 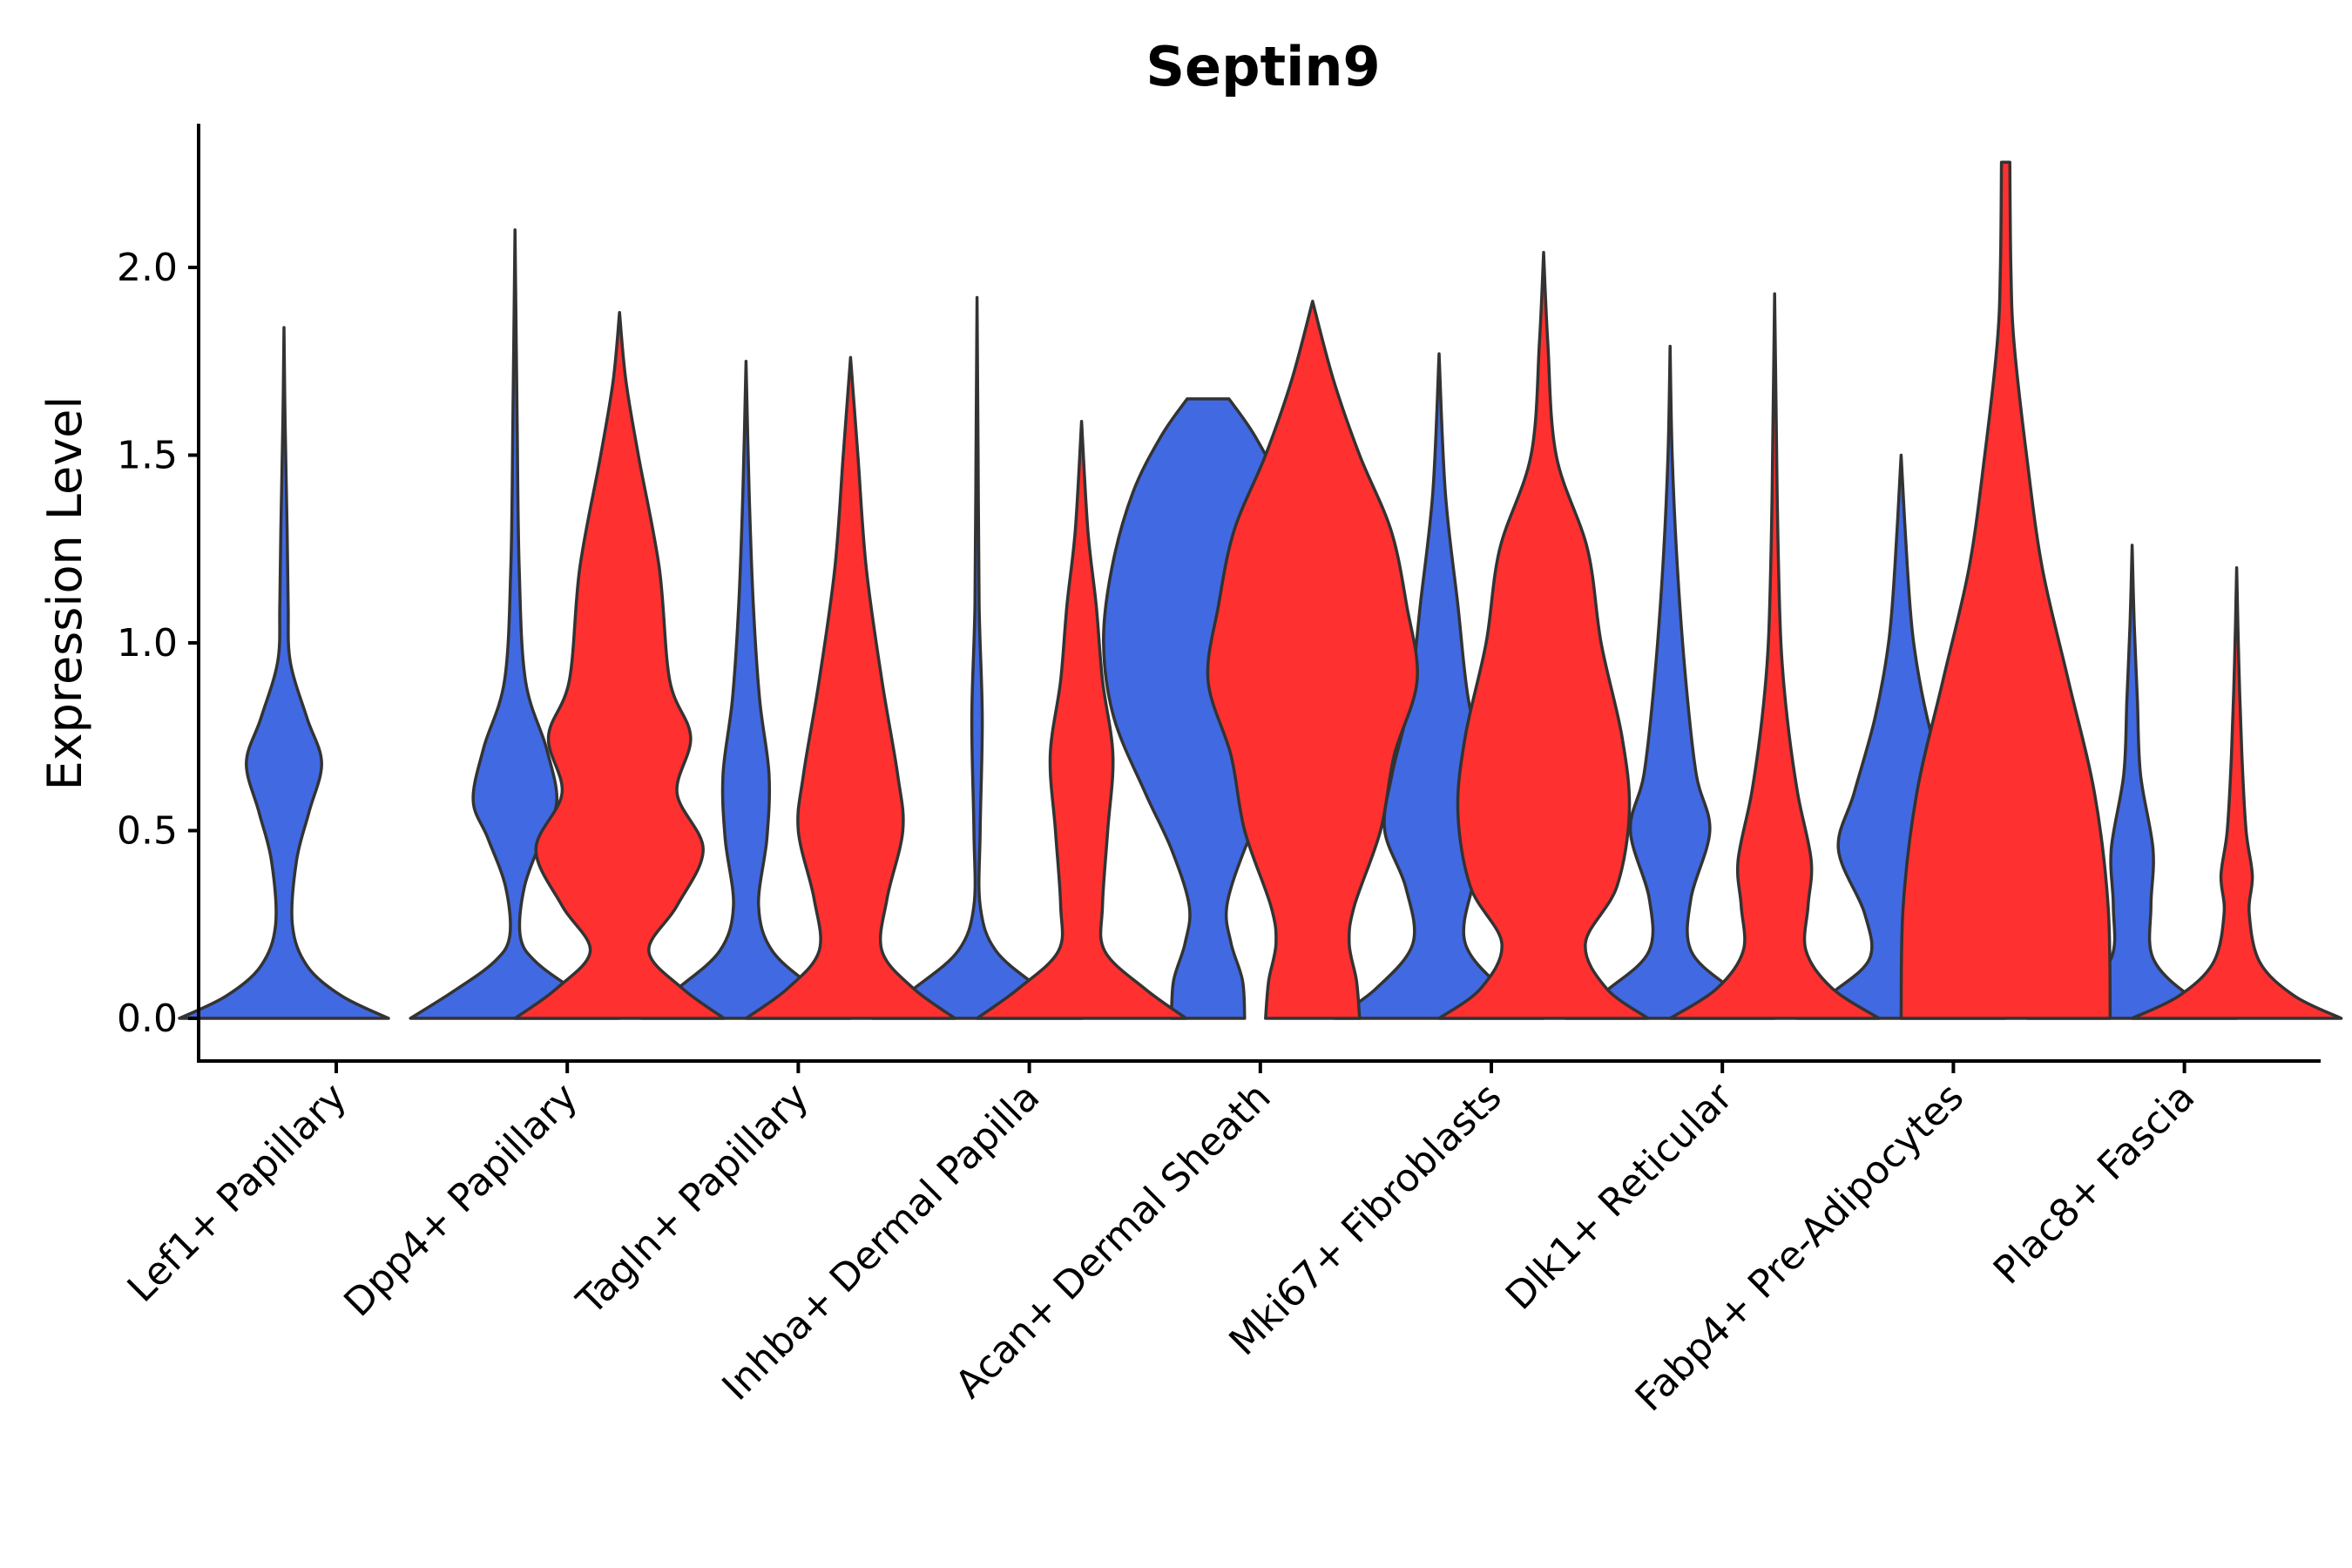 What do you see at coordinates (2005, 590) in the screenshot?
I see `violin-group2-fabp4-pre-adipocytes` at bounding box center [2005, 590].